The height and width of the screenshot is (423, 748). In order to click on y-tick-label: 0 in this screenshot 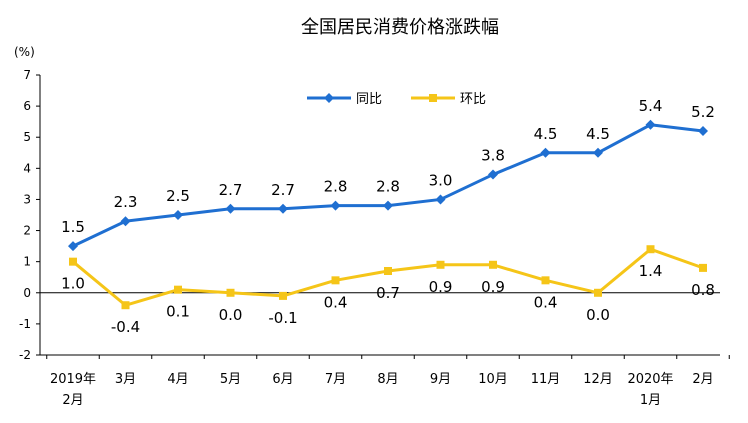, I will do `click(27, 293)`.